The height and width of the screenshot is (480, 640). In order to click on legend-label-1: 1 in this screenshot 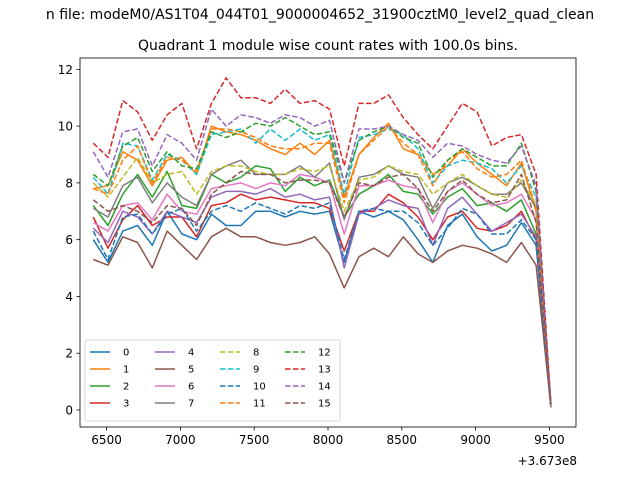, I will do `click(126, 370)`.